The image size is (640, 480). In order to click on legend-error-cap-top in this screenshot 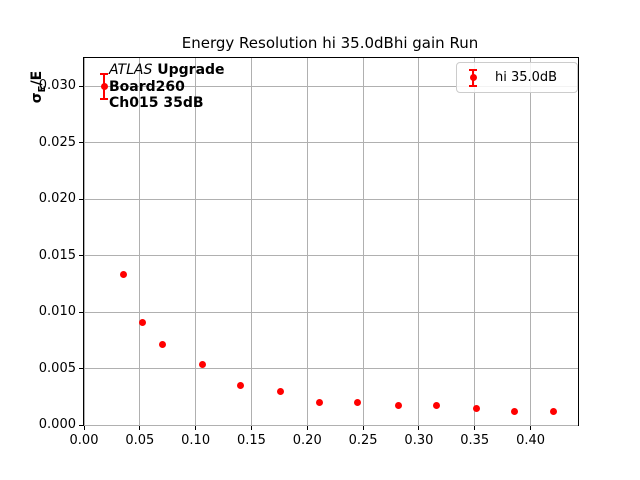, I will do `click(473, 69)`.